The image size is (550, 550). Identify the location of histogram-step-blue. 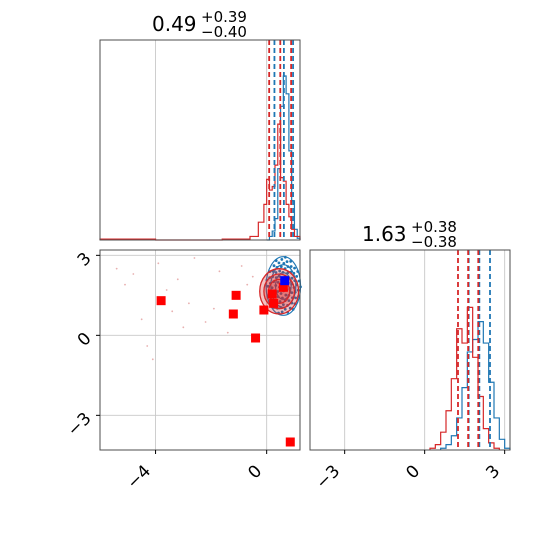
(475, 385).